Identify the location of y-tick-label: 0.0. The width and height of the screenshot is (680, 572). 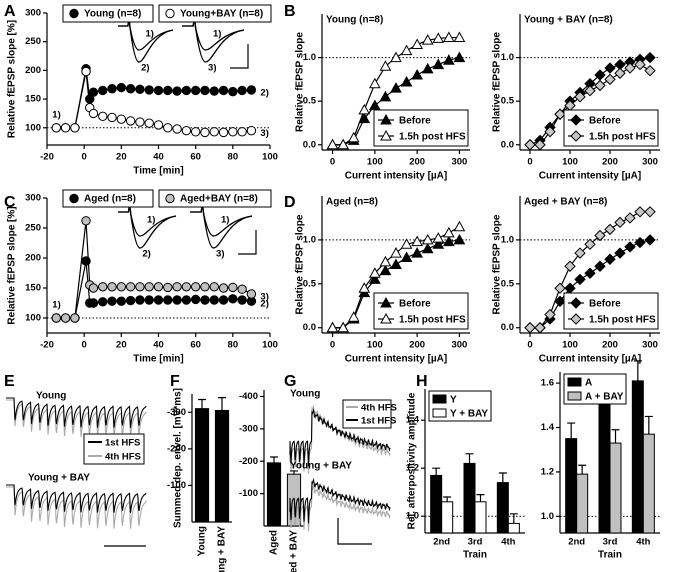
(507, 144).